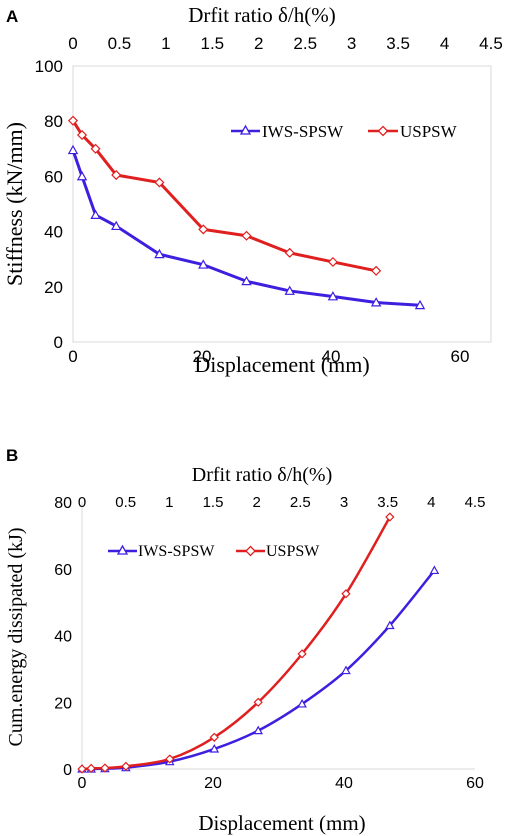 The height and width of the screenshot is (836, 505). I want to click on series-line-uspsw, so click(224, 196).